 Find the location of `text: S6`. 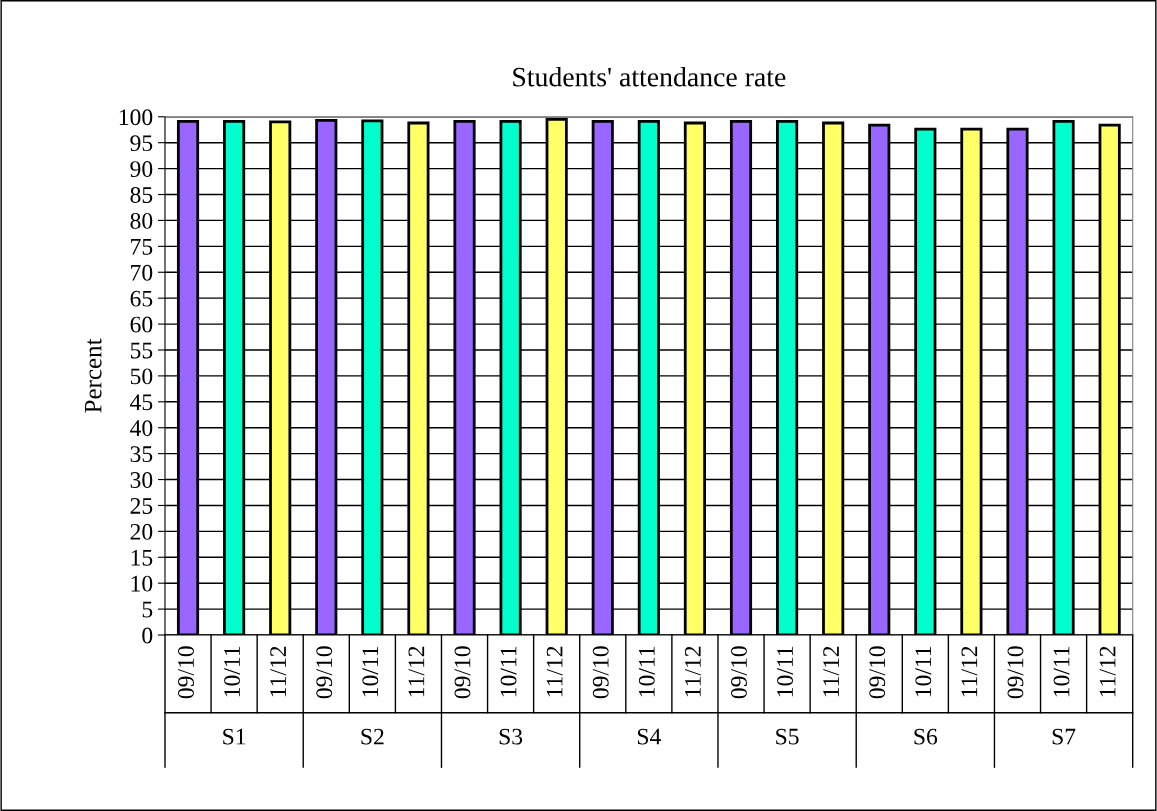

text: S6 is located at coordinates (926, 736).